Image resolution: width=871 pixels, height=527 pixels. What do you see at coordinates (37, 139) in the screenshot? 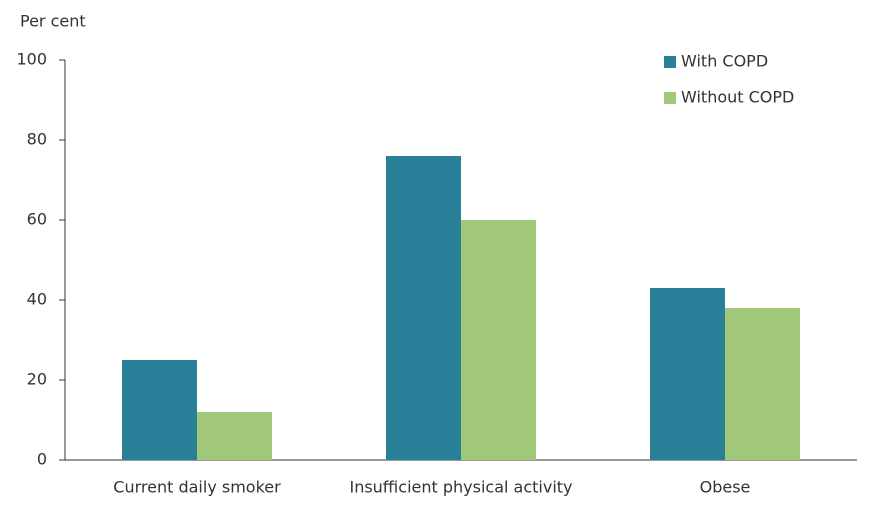
I see `y-tick-label: 80` at bounding box center [37, 139].